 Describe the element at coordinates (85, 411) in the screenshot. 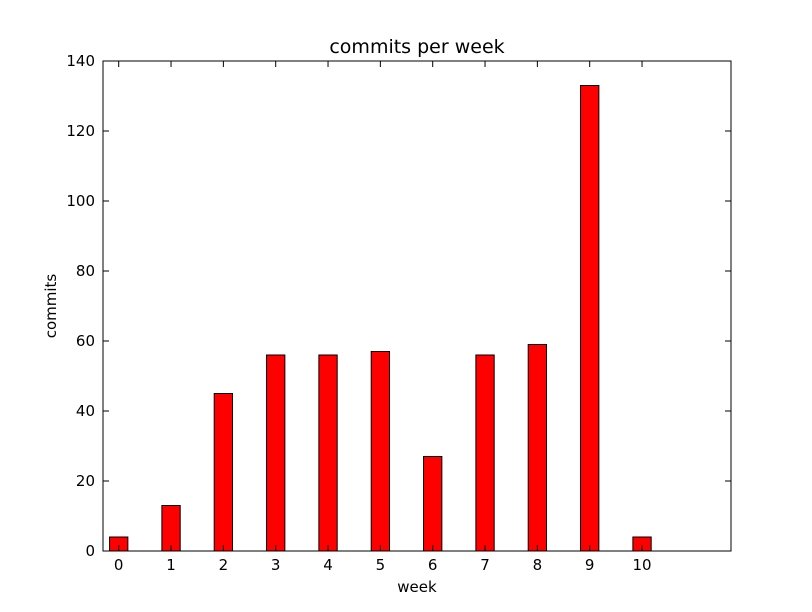

I see `y-tick-label: 40` at that location.